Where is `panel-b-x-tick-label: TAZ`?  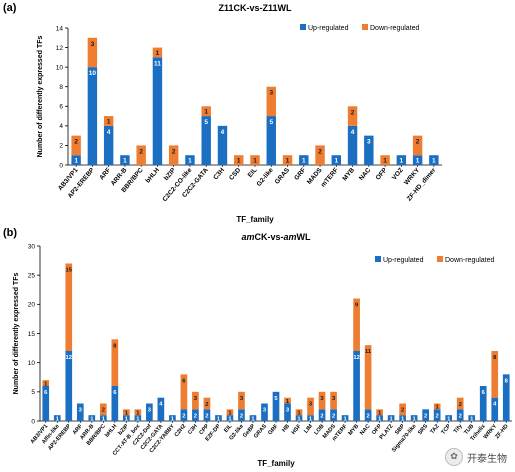
panel-b-x-tick-label: TAZ is located at coordinates (435, 429).